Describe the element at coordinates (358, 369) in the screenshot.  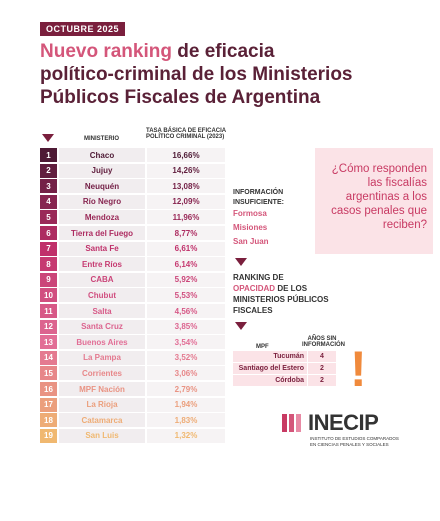
I see `exclamation-icon: !` at that location.